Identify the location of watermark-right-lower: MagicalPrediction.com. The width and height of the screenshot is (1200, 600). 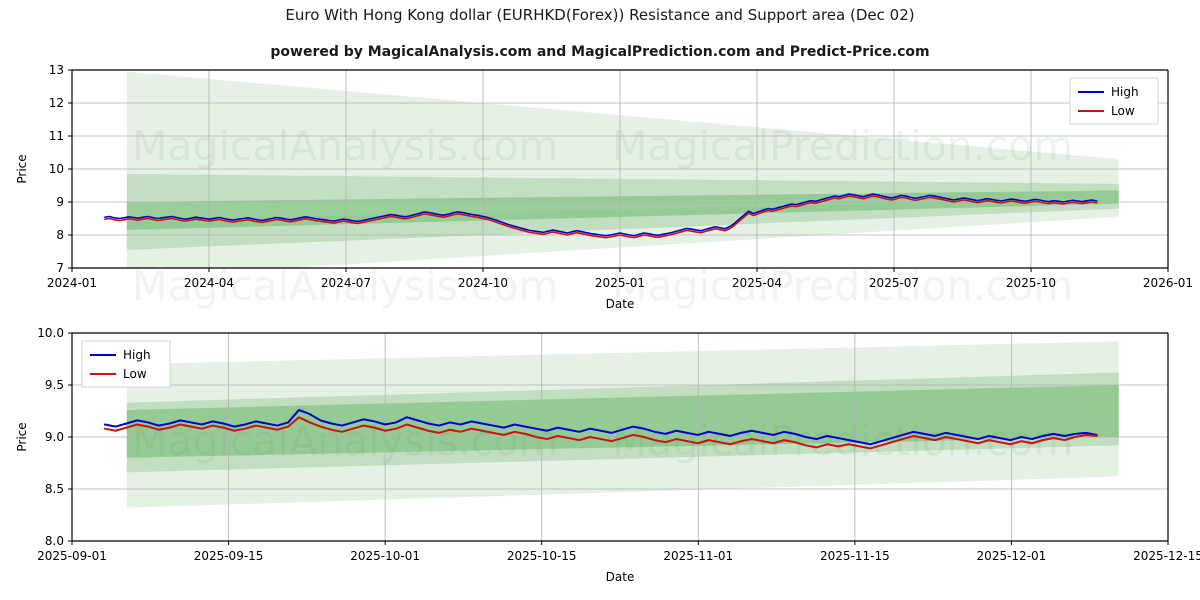
(842, 286).